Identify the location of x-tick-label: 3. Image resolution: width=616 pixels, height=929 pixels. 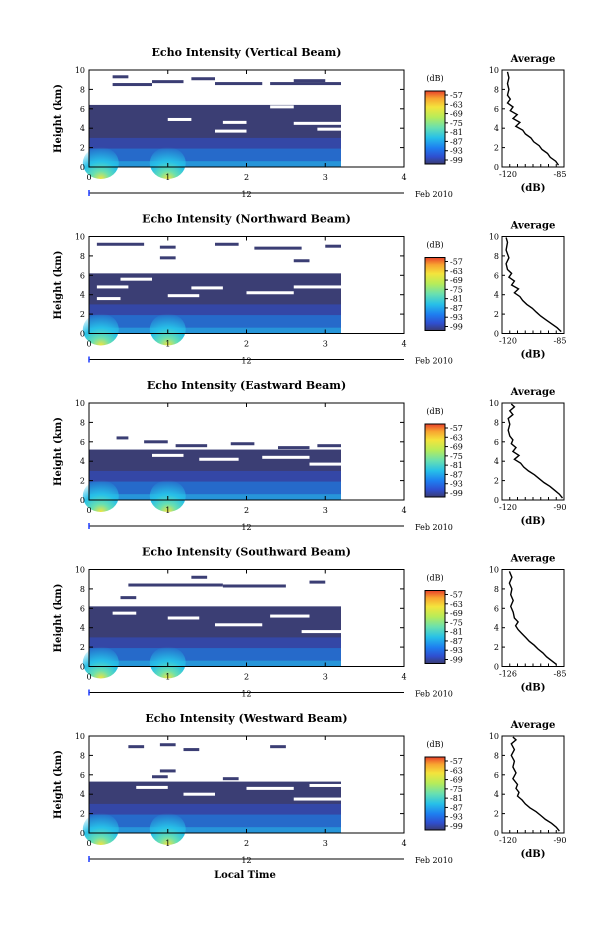
(325, 344).